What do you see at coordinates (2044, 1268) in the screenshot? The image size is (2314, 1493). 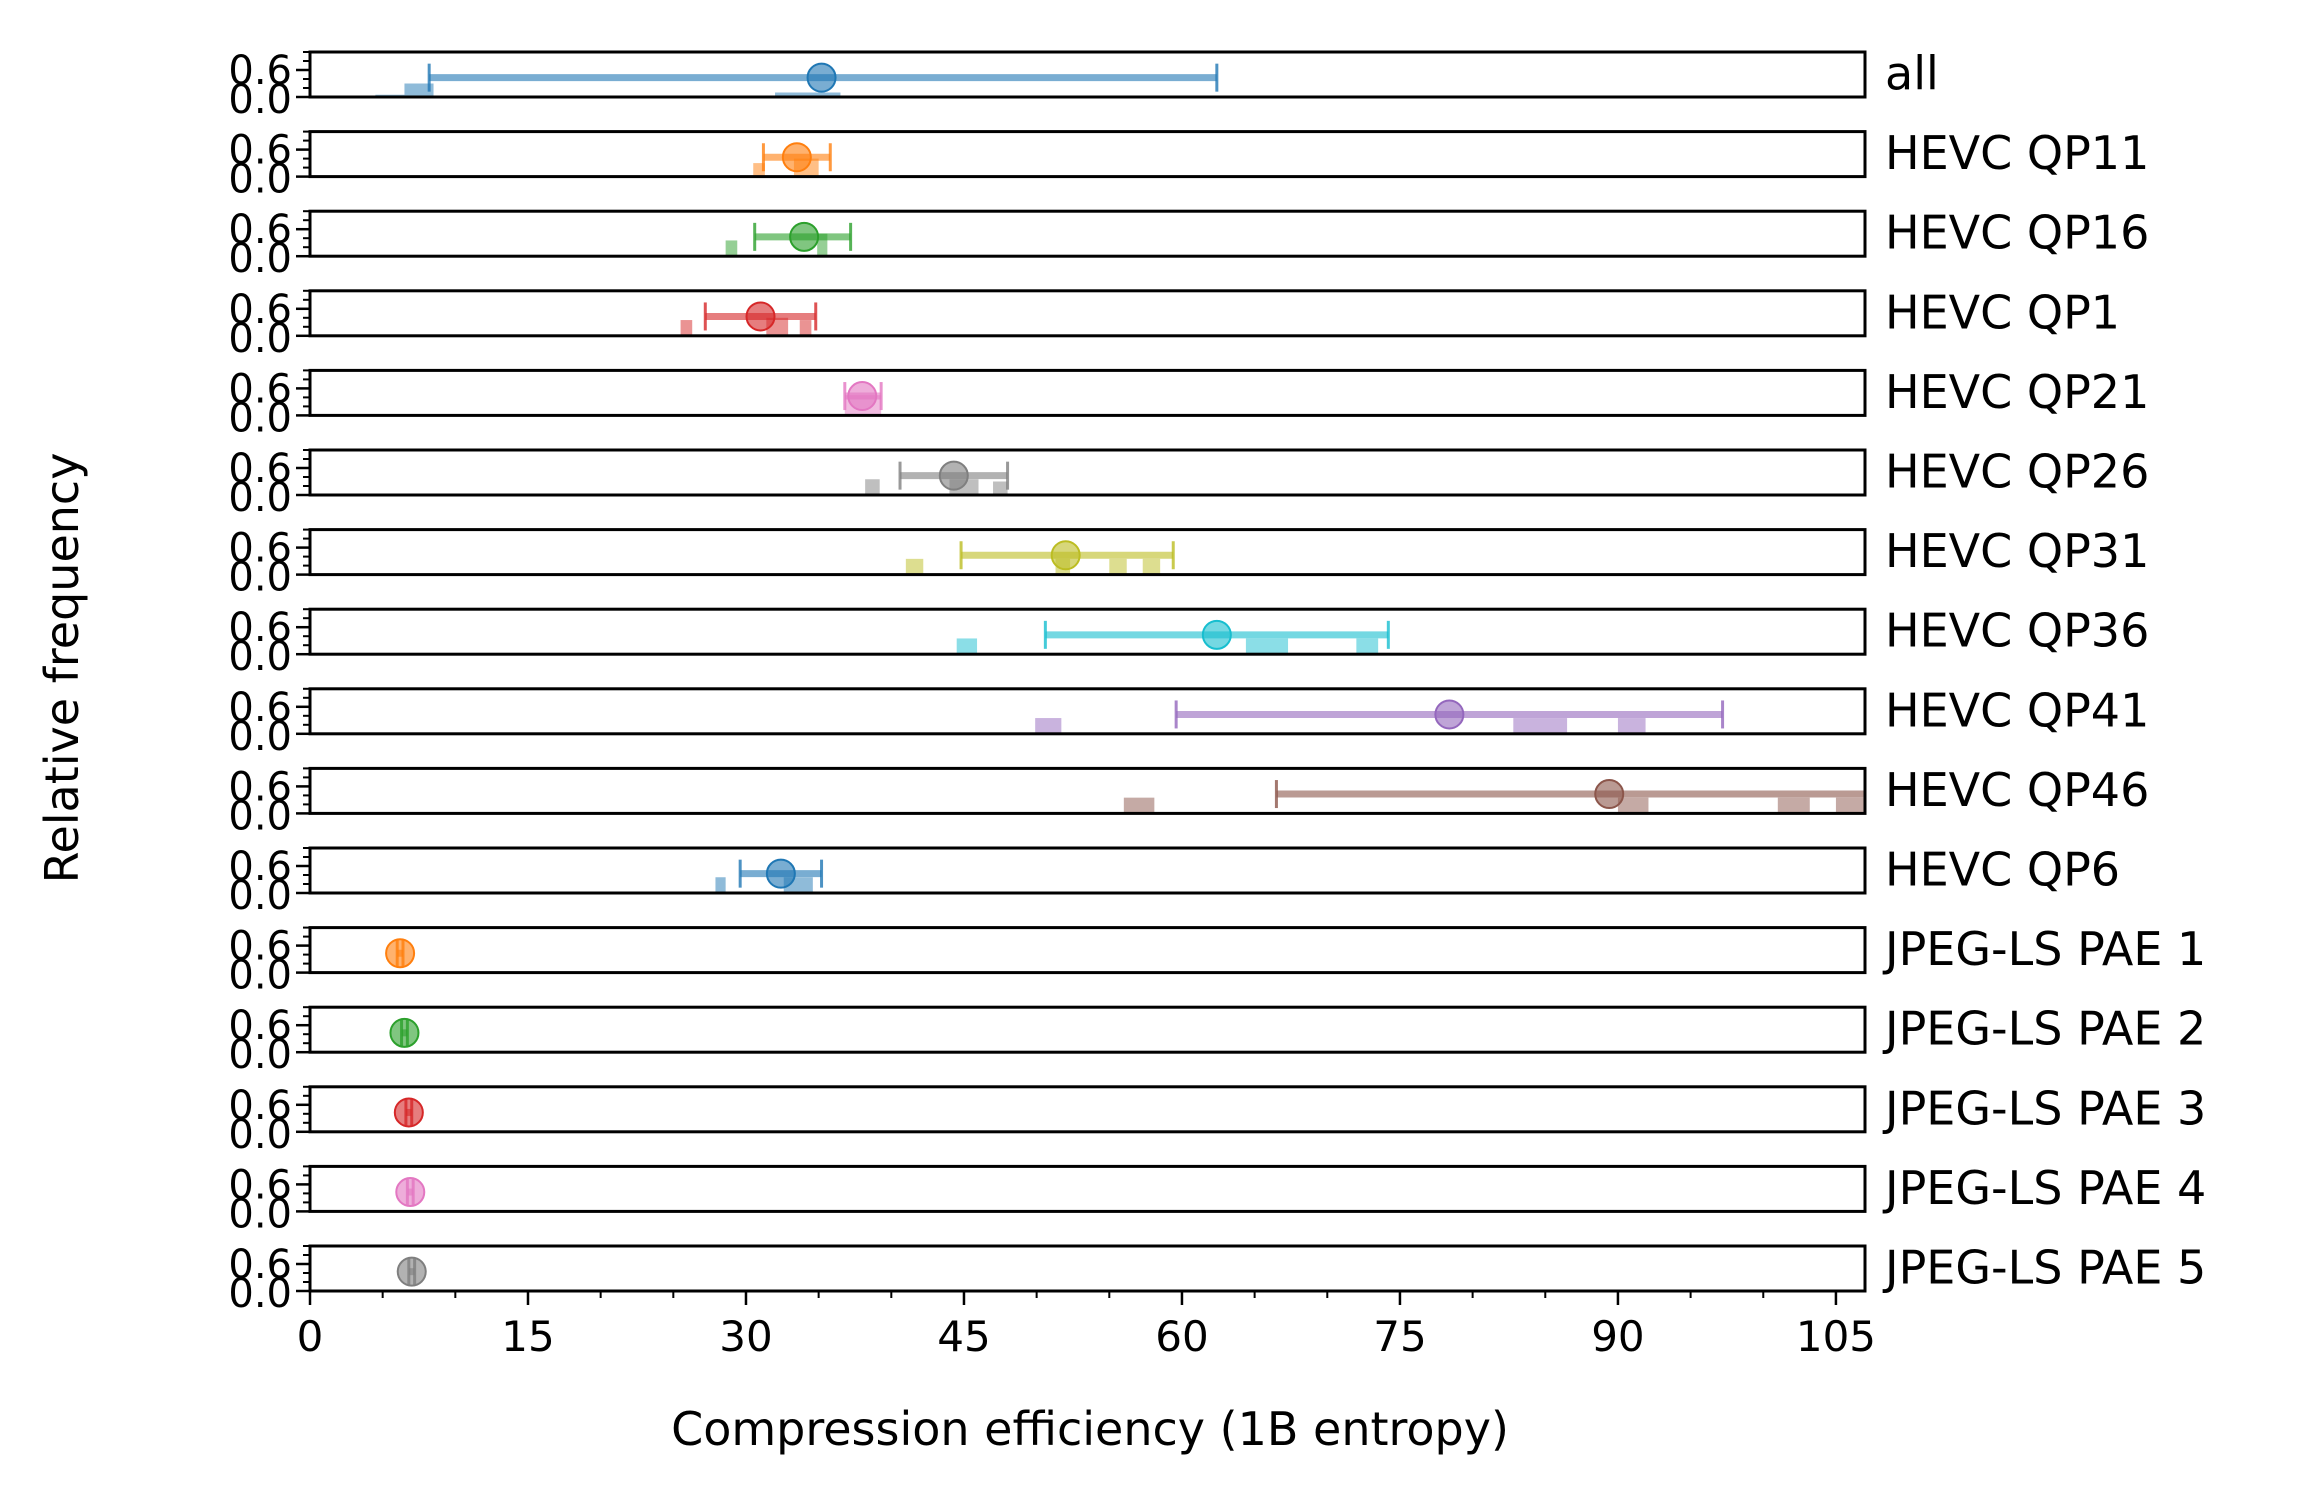 I see `panel-label: JPEG-LS PAE 5` at bounding box center [2044, 1268].